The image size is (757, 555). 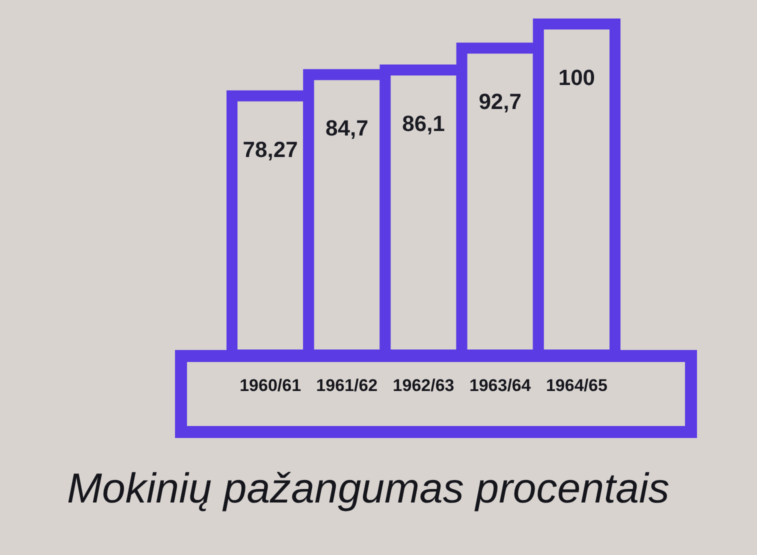 I want to click on data-label: 84,7, so click(x=346, y=128).